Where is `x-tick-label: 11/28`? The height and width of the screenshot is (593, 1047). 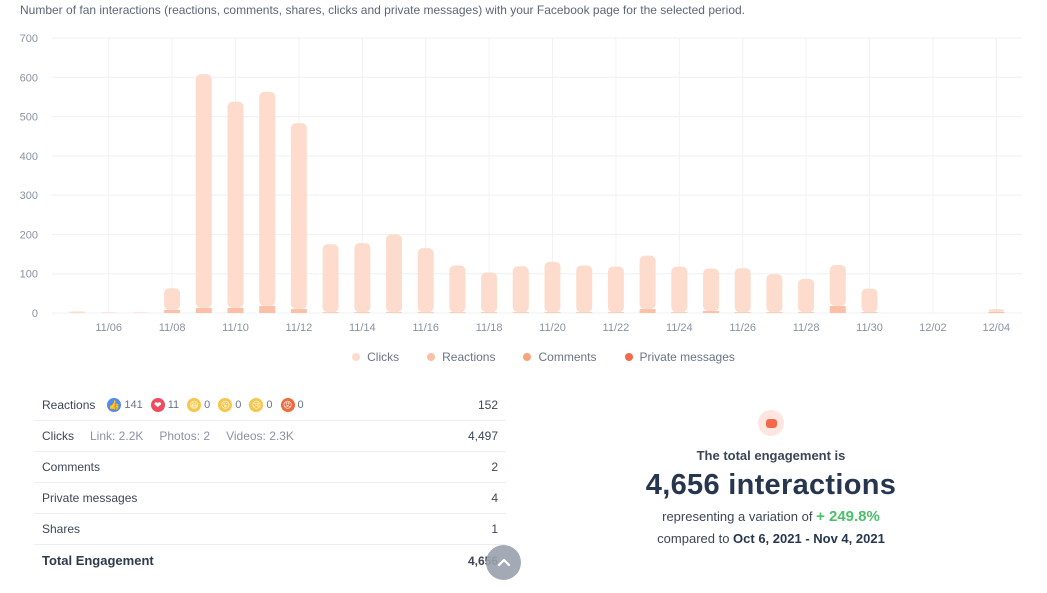 x-tick-label: 11/28 is located at coordinates (806, 328).